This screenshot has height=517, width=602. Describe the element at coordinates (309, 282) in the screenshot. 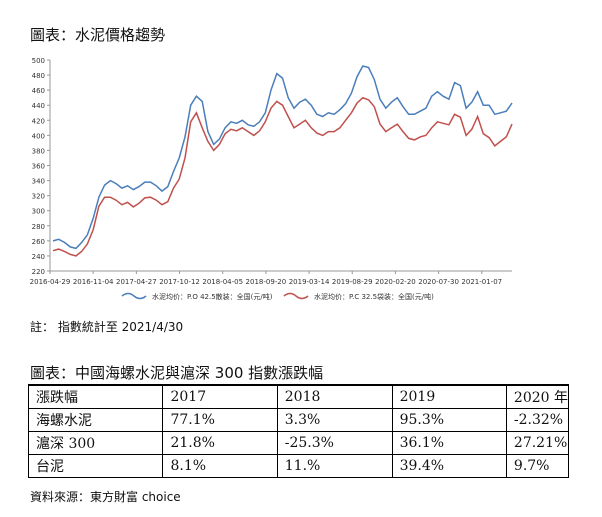

I see `x-tick-label: 2019-03-14` at that location.